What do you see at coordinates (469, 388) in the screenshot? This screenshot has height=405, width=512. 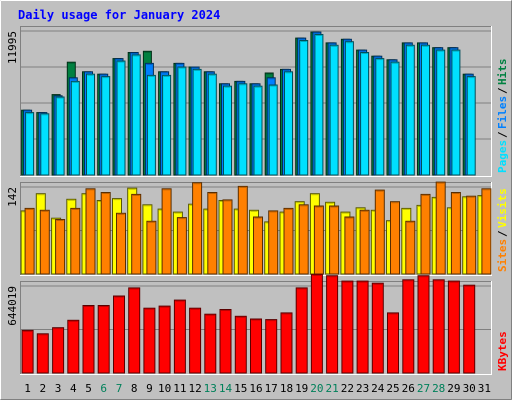 I see `x-tick-label-day-30: 30` at bounding box center [469, 388].